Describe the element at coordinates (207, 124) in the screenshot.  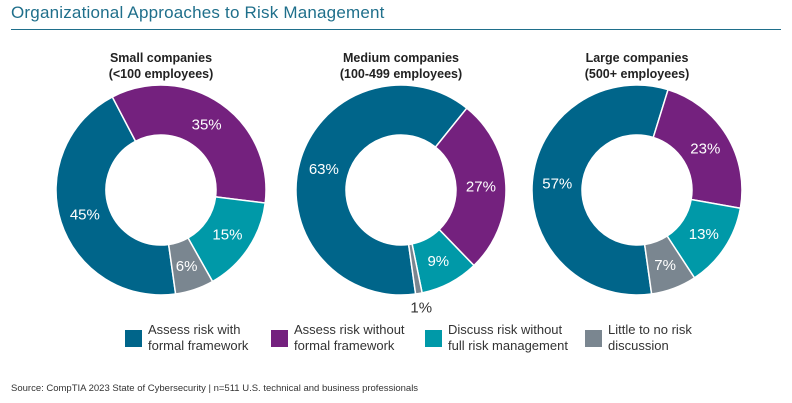
I see `data-label: 35%` at that location.